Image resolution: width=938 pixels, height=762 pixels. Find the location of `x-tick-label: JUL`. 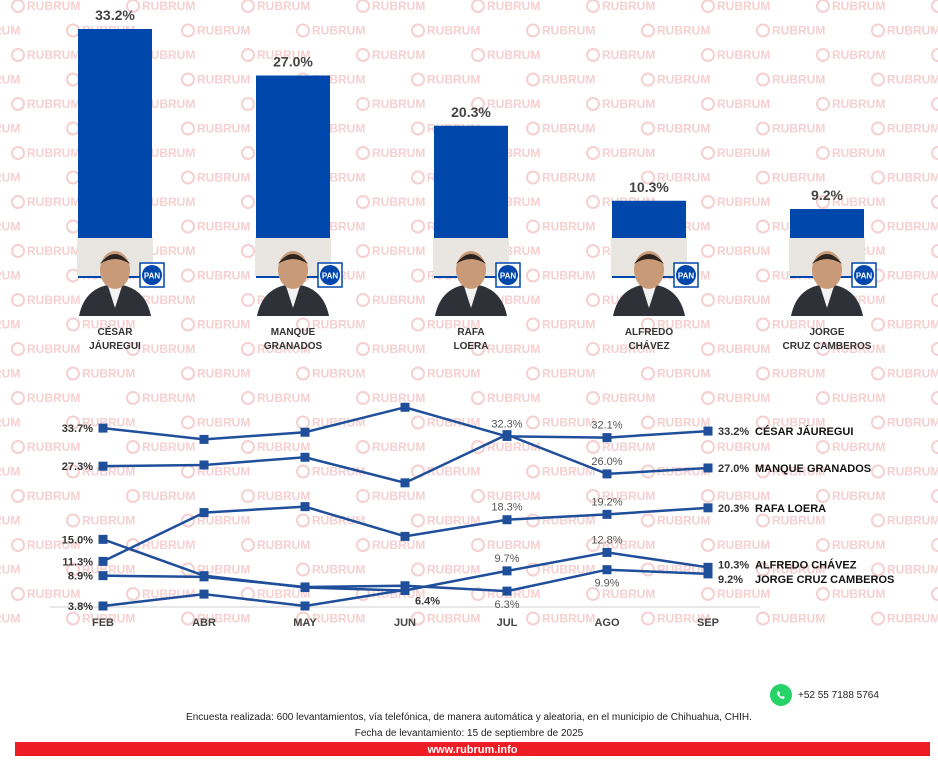

x-tick-label: JUL is located at coordinates (507, 623).